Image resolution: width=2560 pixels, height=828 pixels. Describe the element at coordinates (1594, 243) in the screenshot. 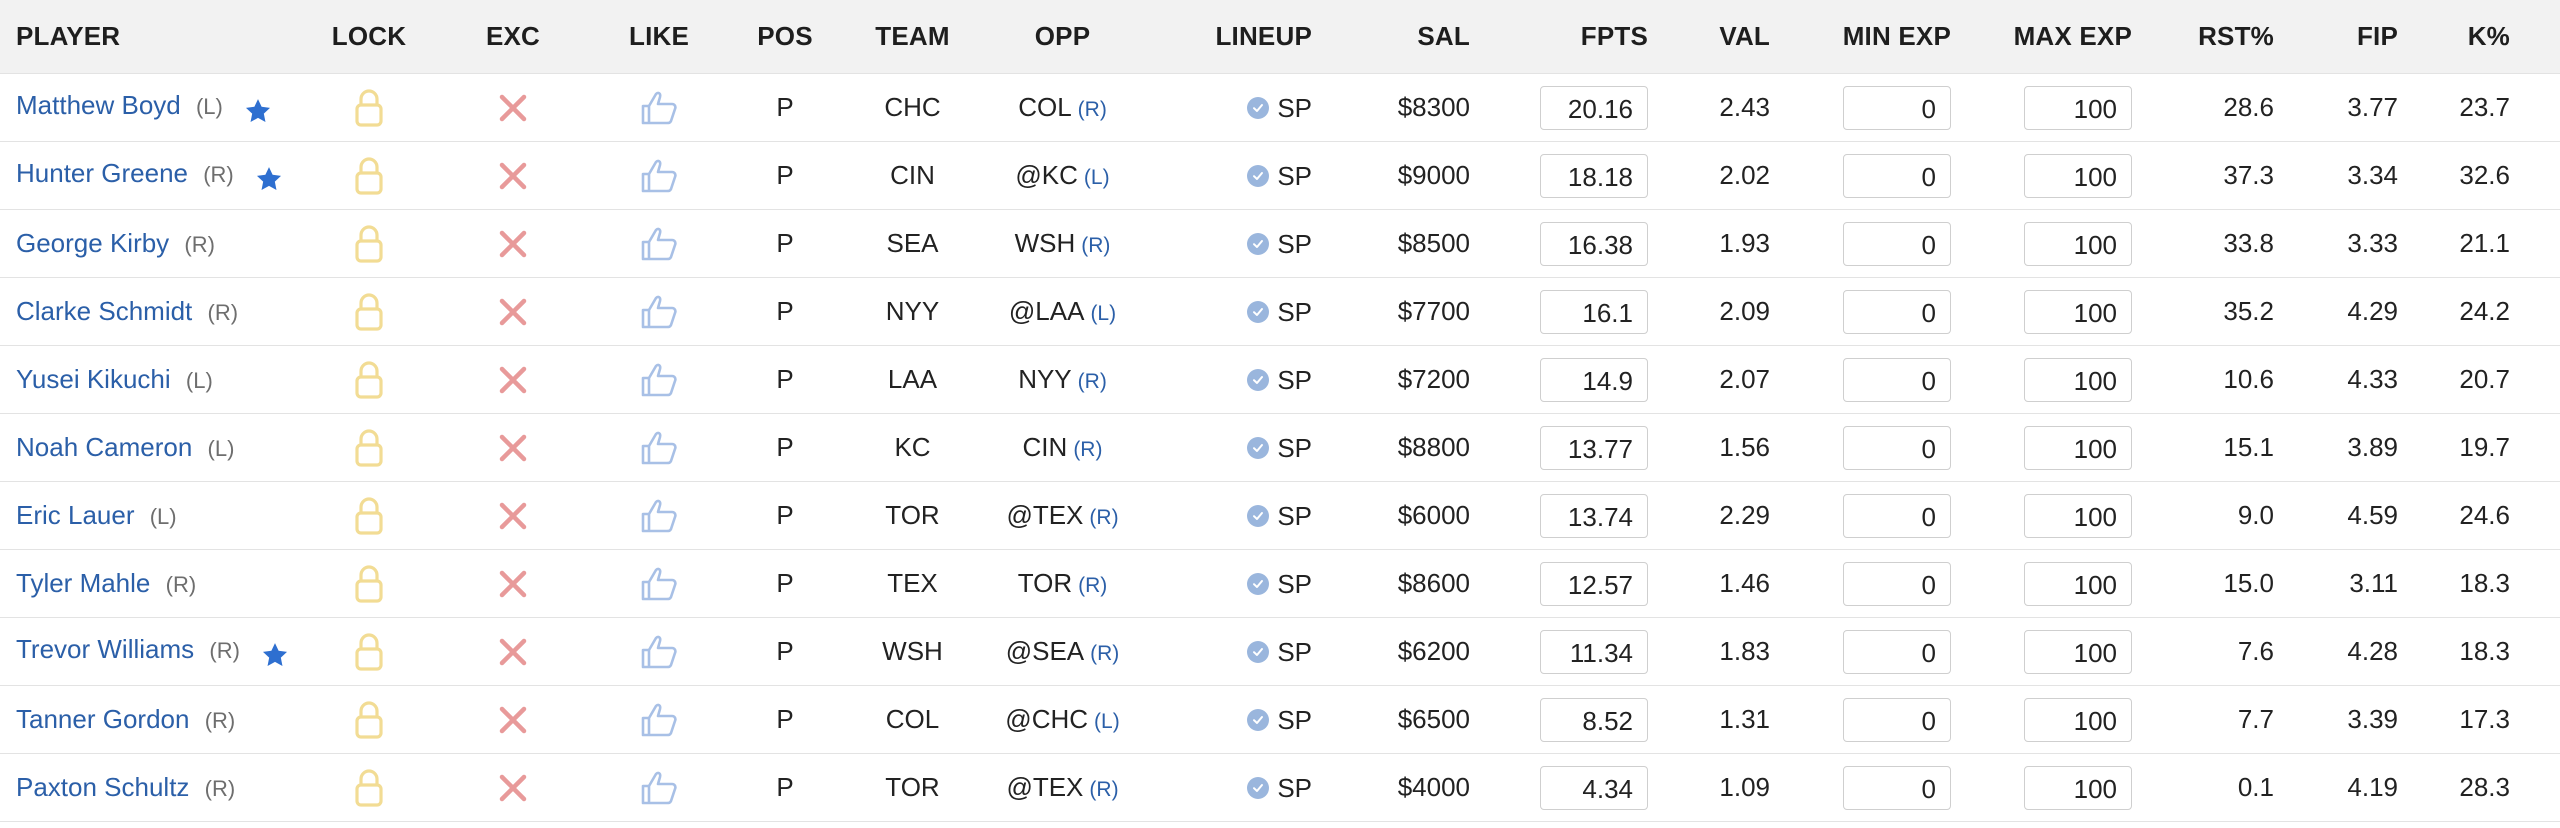

I see `fpts-input: 16.38` at that location.